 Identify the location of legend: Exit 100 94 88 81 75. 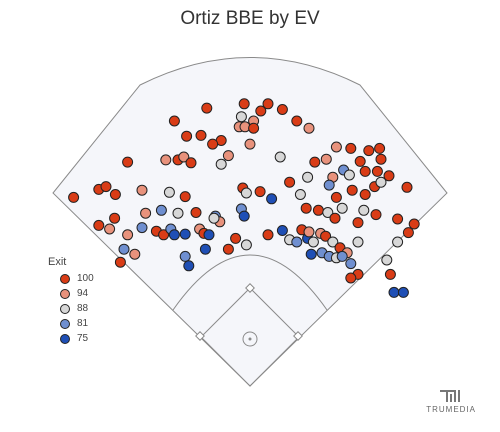
(71, 301).